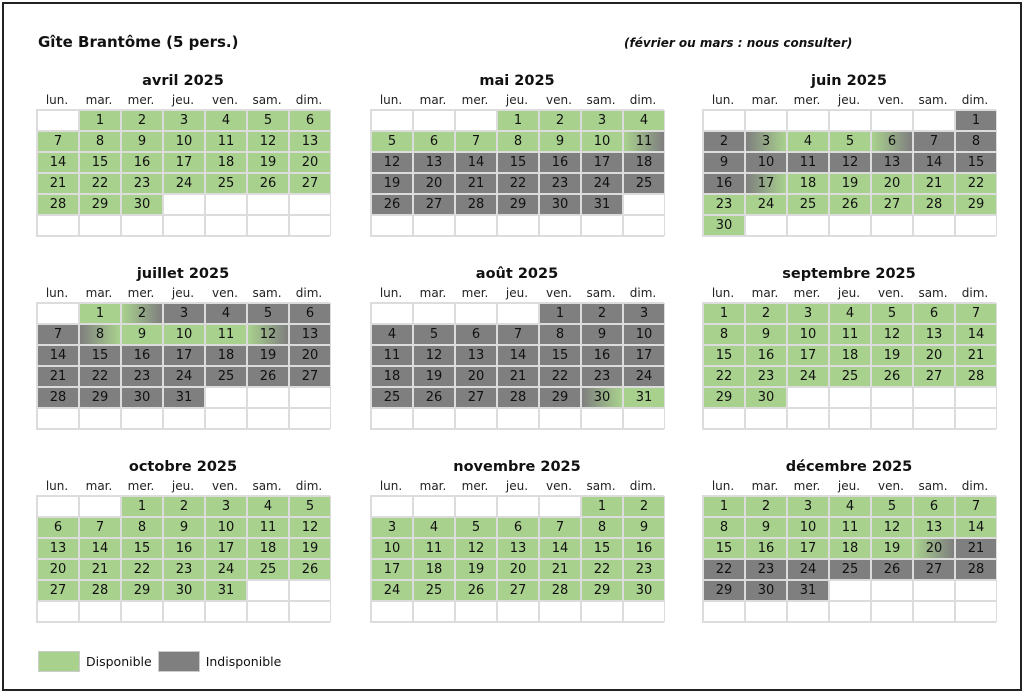 This screenshot has height=693, width=1024. Describe the element at coordinates (243, 661) in the screenshot. I see `legend-unavailable-label: Indisponible` at that location.